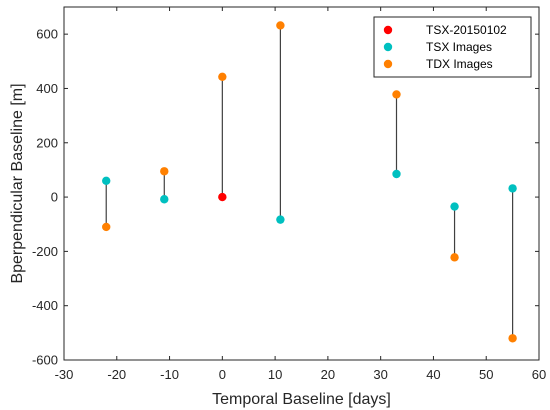 This screenshot has width=550, height=410. Describe the element at coordinates (64, 374) in the screenshot. I see `x-tick-label: -30` at that location.